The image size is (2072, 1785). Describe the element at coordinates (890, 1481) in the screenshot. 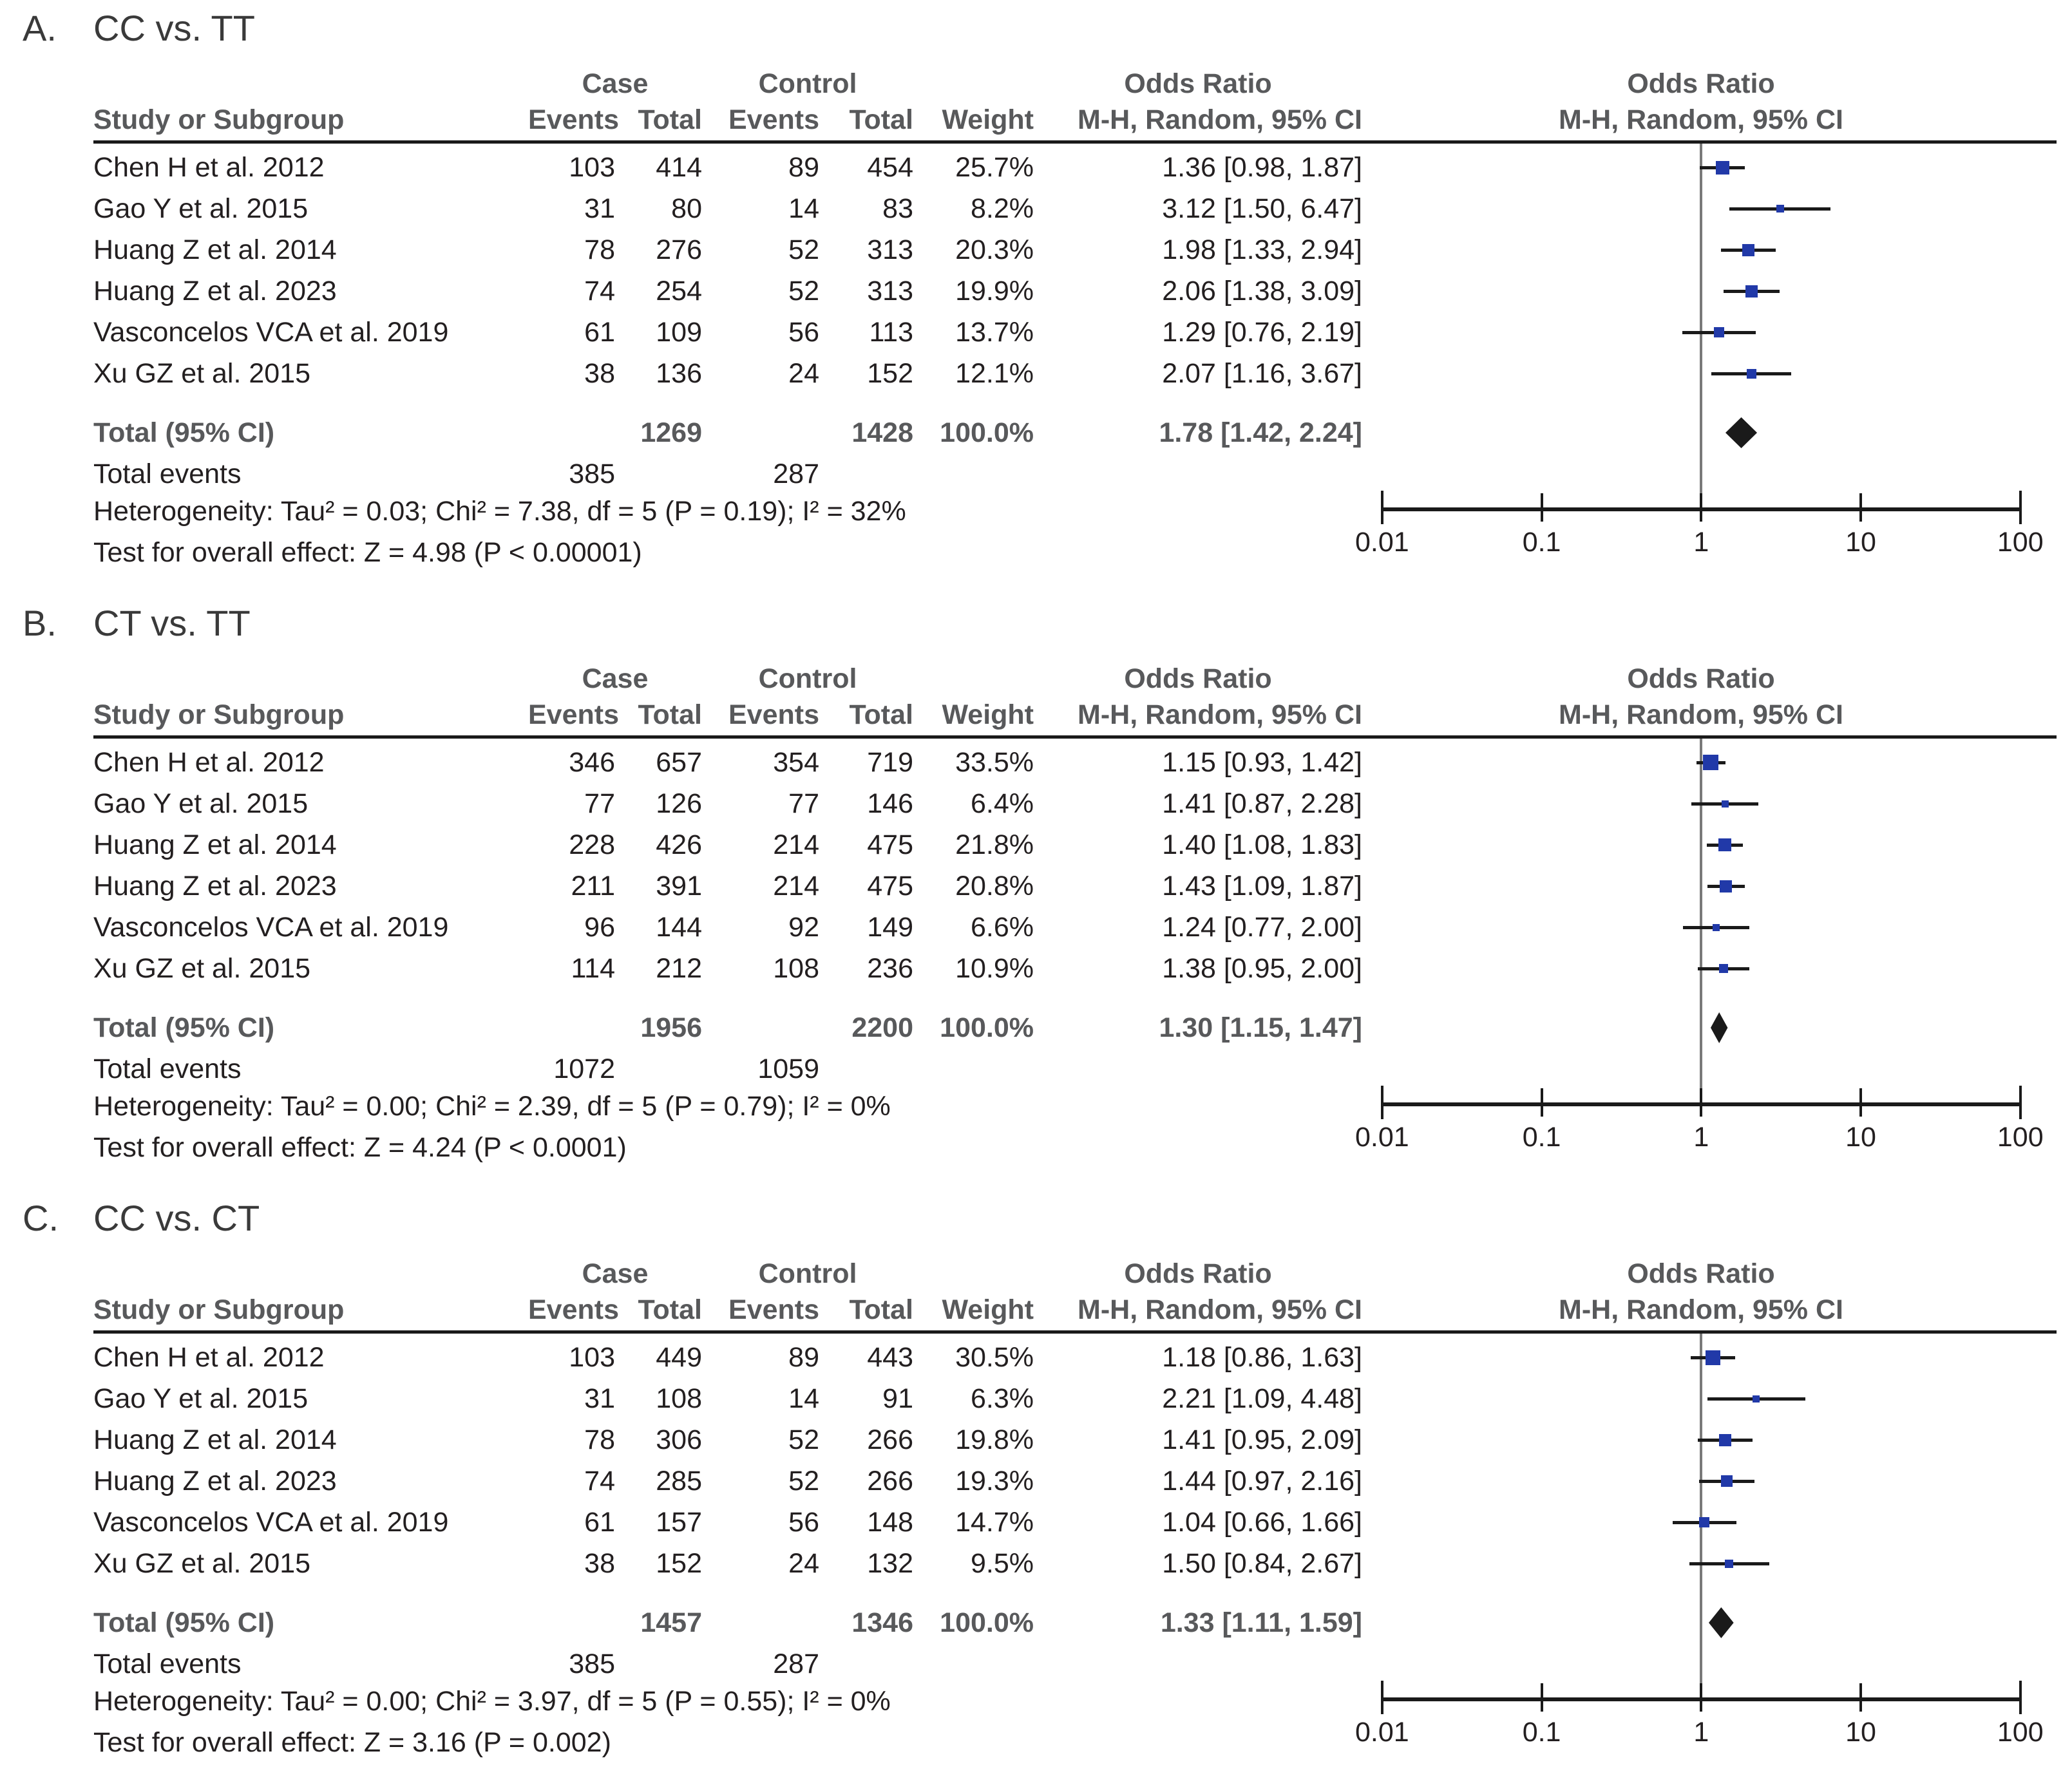

I see `control-total-cell: 266` at that location.